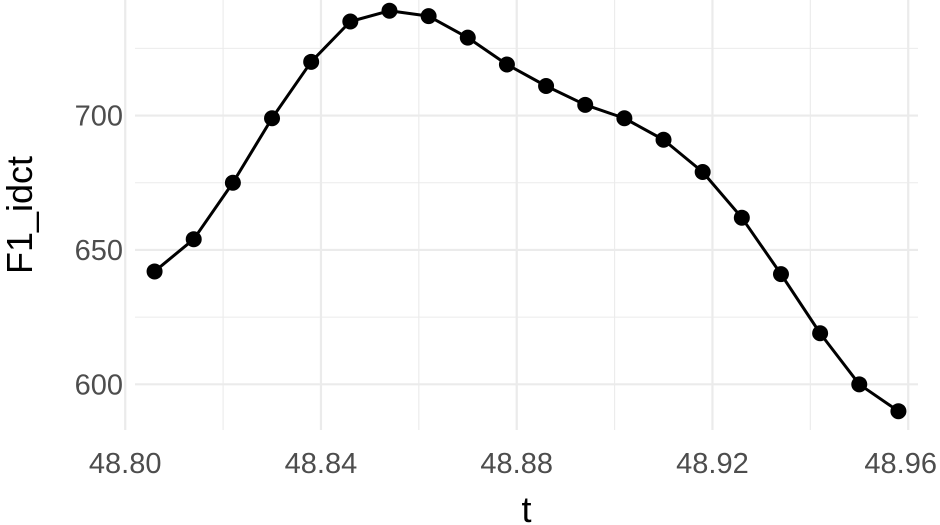  What do you see at coordinates (99, 117) in the screenshot?
I see `y-tick-label-2: 700` at bounding box center [99, 117].